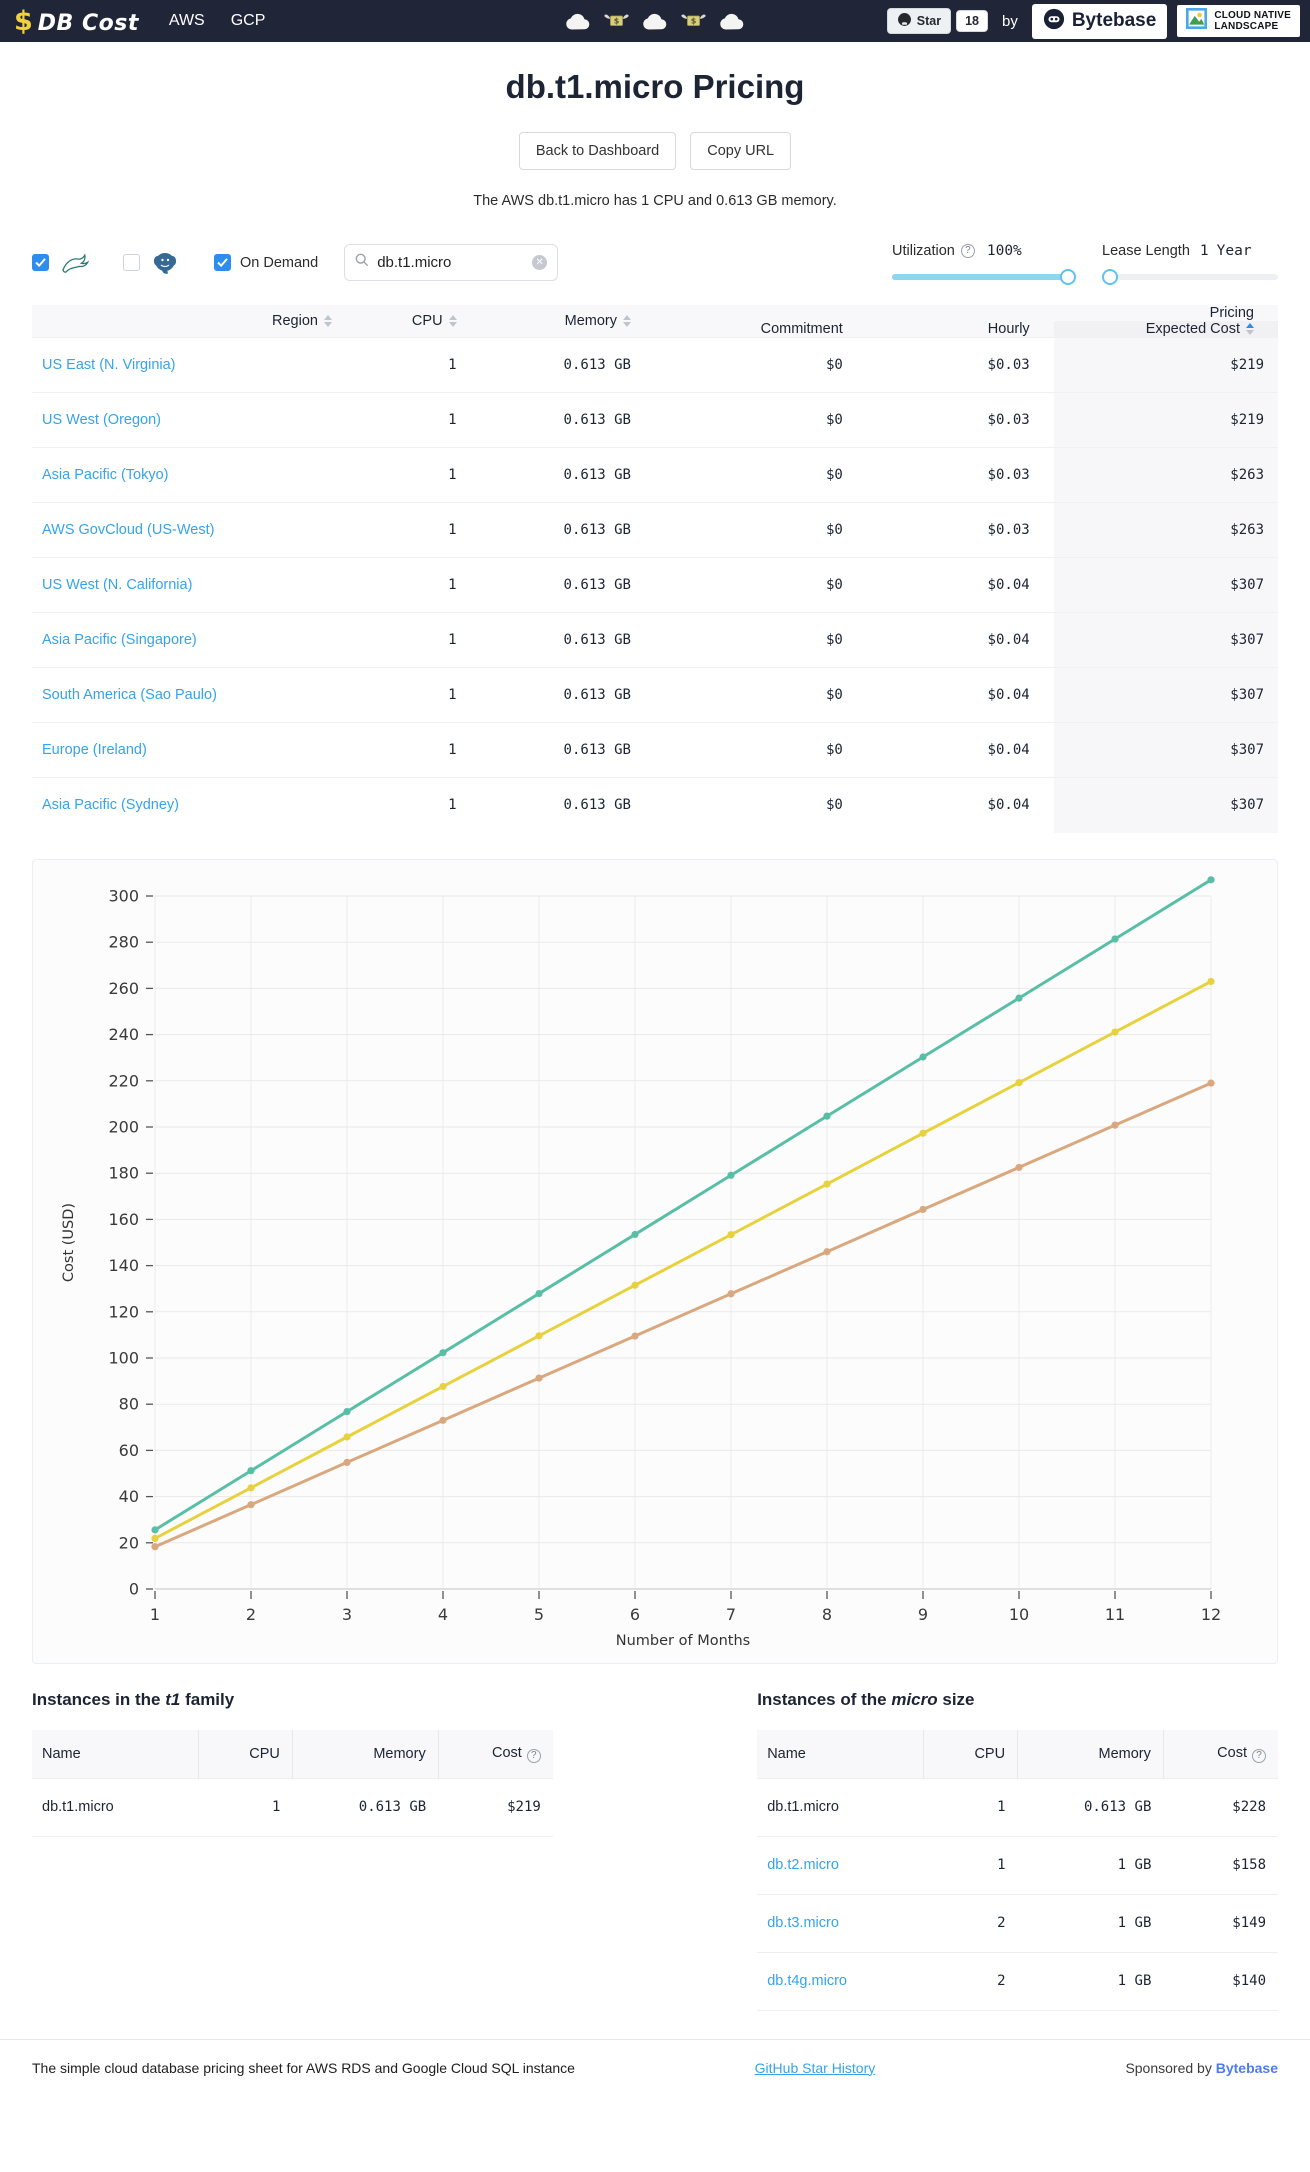 Image resolution: width=1310 pixels, height=2172 pixels. I want to click on family-table-title: Instances in the t1 family, so click(133, 1699).